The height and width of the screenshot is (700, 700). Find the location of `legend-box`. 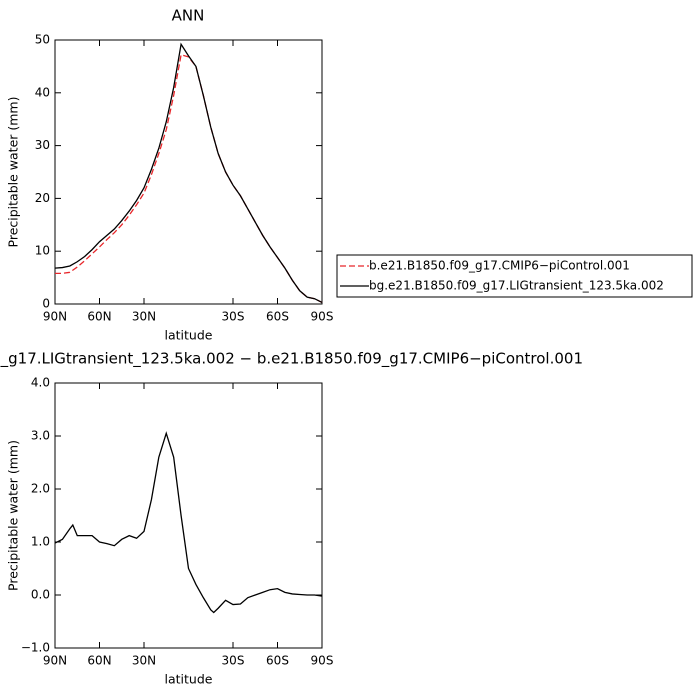

legend-box is located at coordinates (514, 276).